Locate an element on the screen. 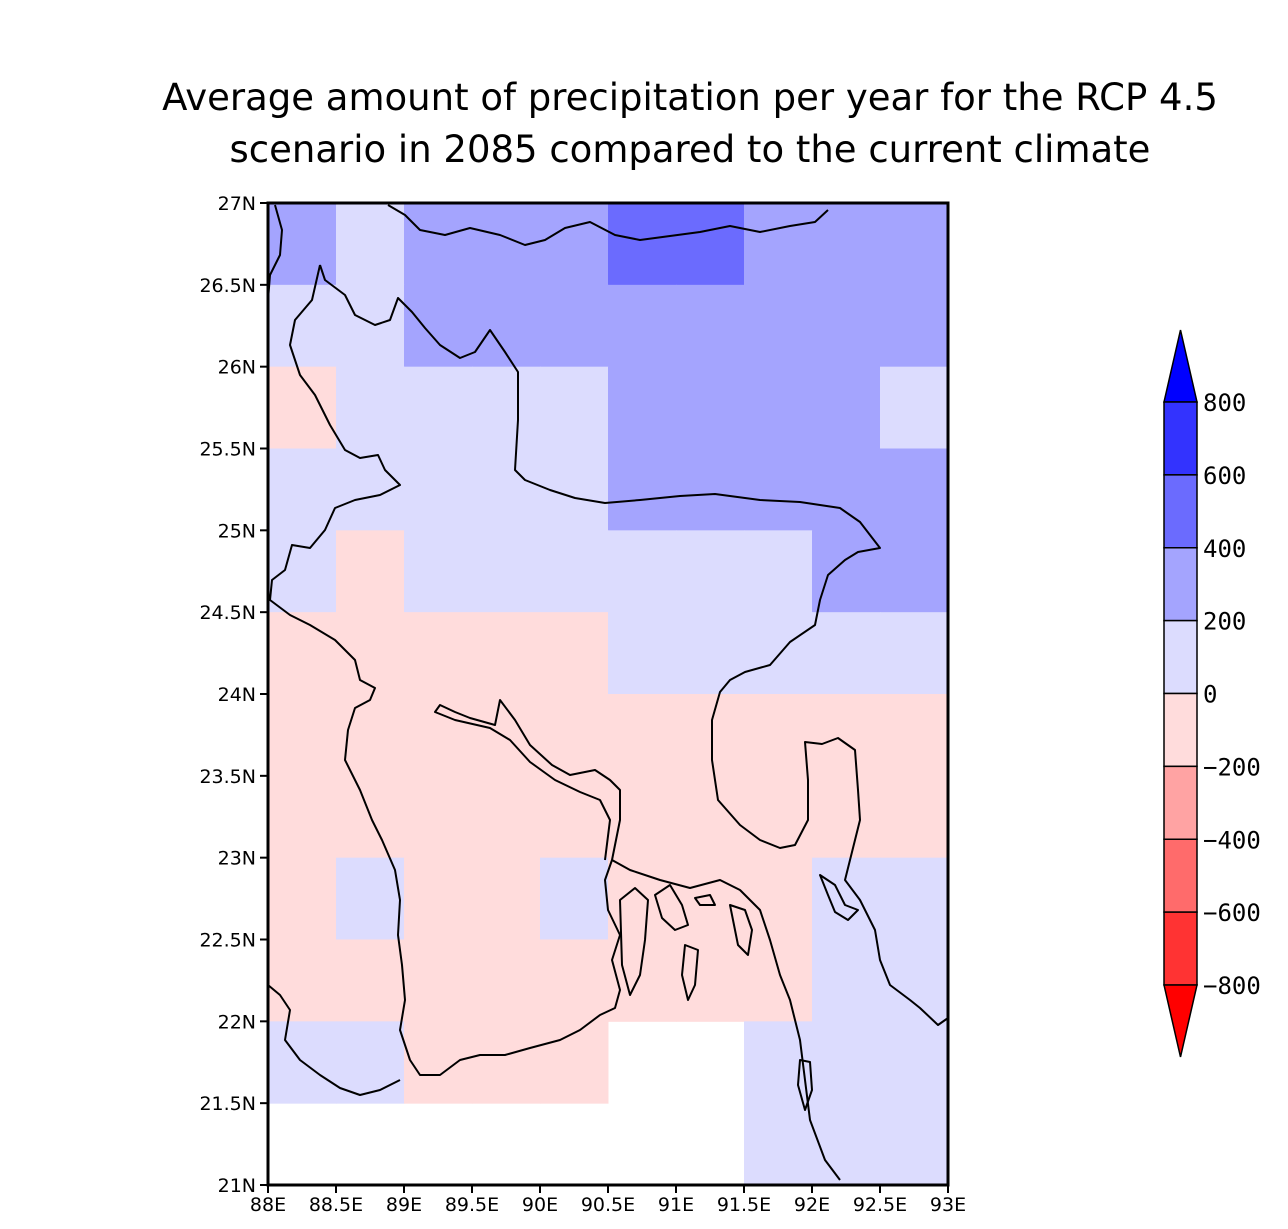 Image resolution: width=1288 pixels, height=1229 pixels. y-tick-label: 25.5N is located at coordinates (227, 450).